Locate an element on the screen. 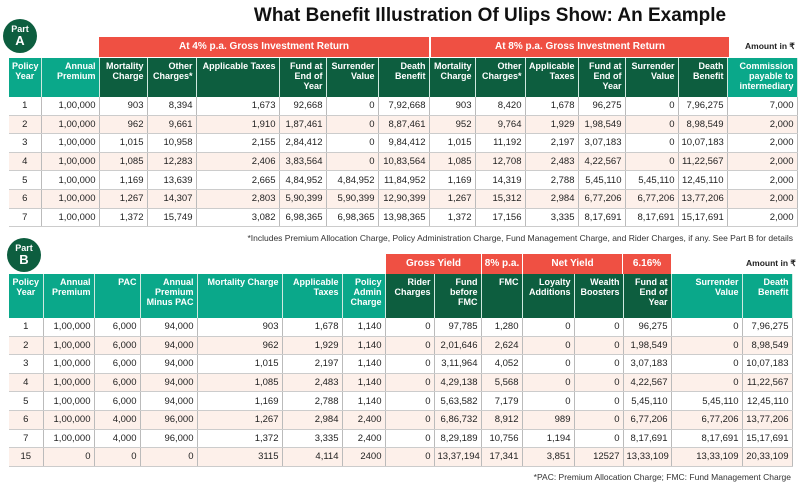 This screenshot has width=801, height=488. badge-letter: A is located at coordinates (20, 40).